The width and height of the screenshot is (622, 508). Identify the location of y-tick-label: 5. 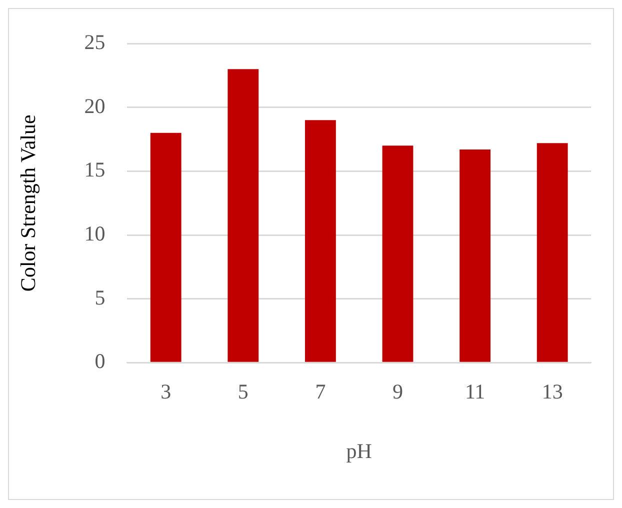
(100, 297).